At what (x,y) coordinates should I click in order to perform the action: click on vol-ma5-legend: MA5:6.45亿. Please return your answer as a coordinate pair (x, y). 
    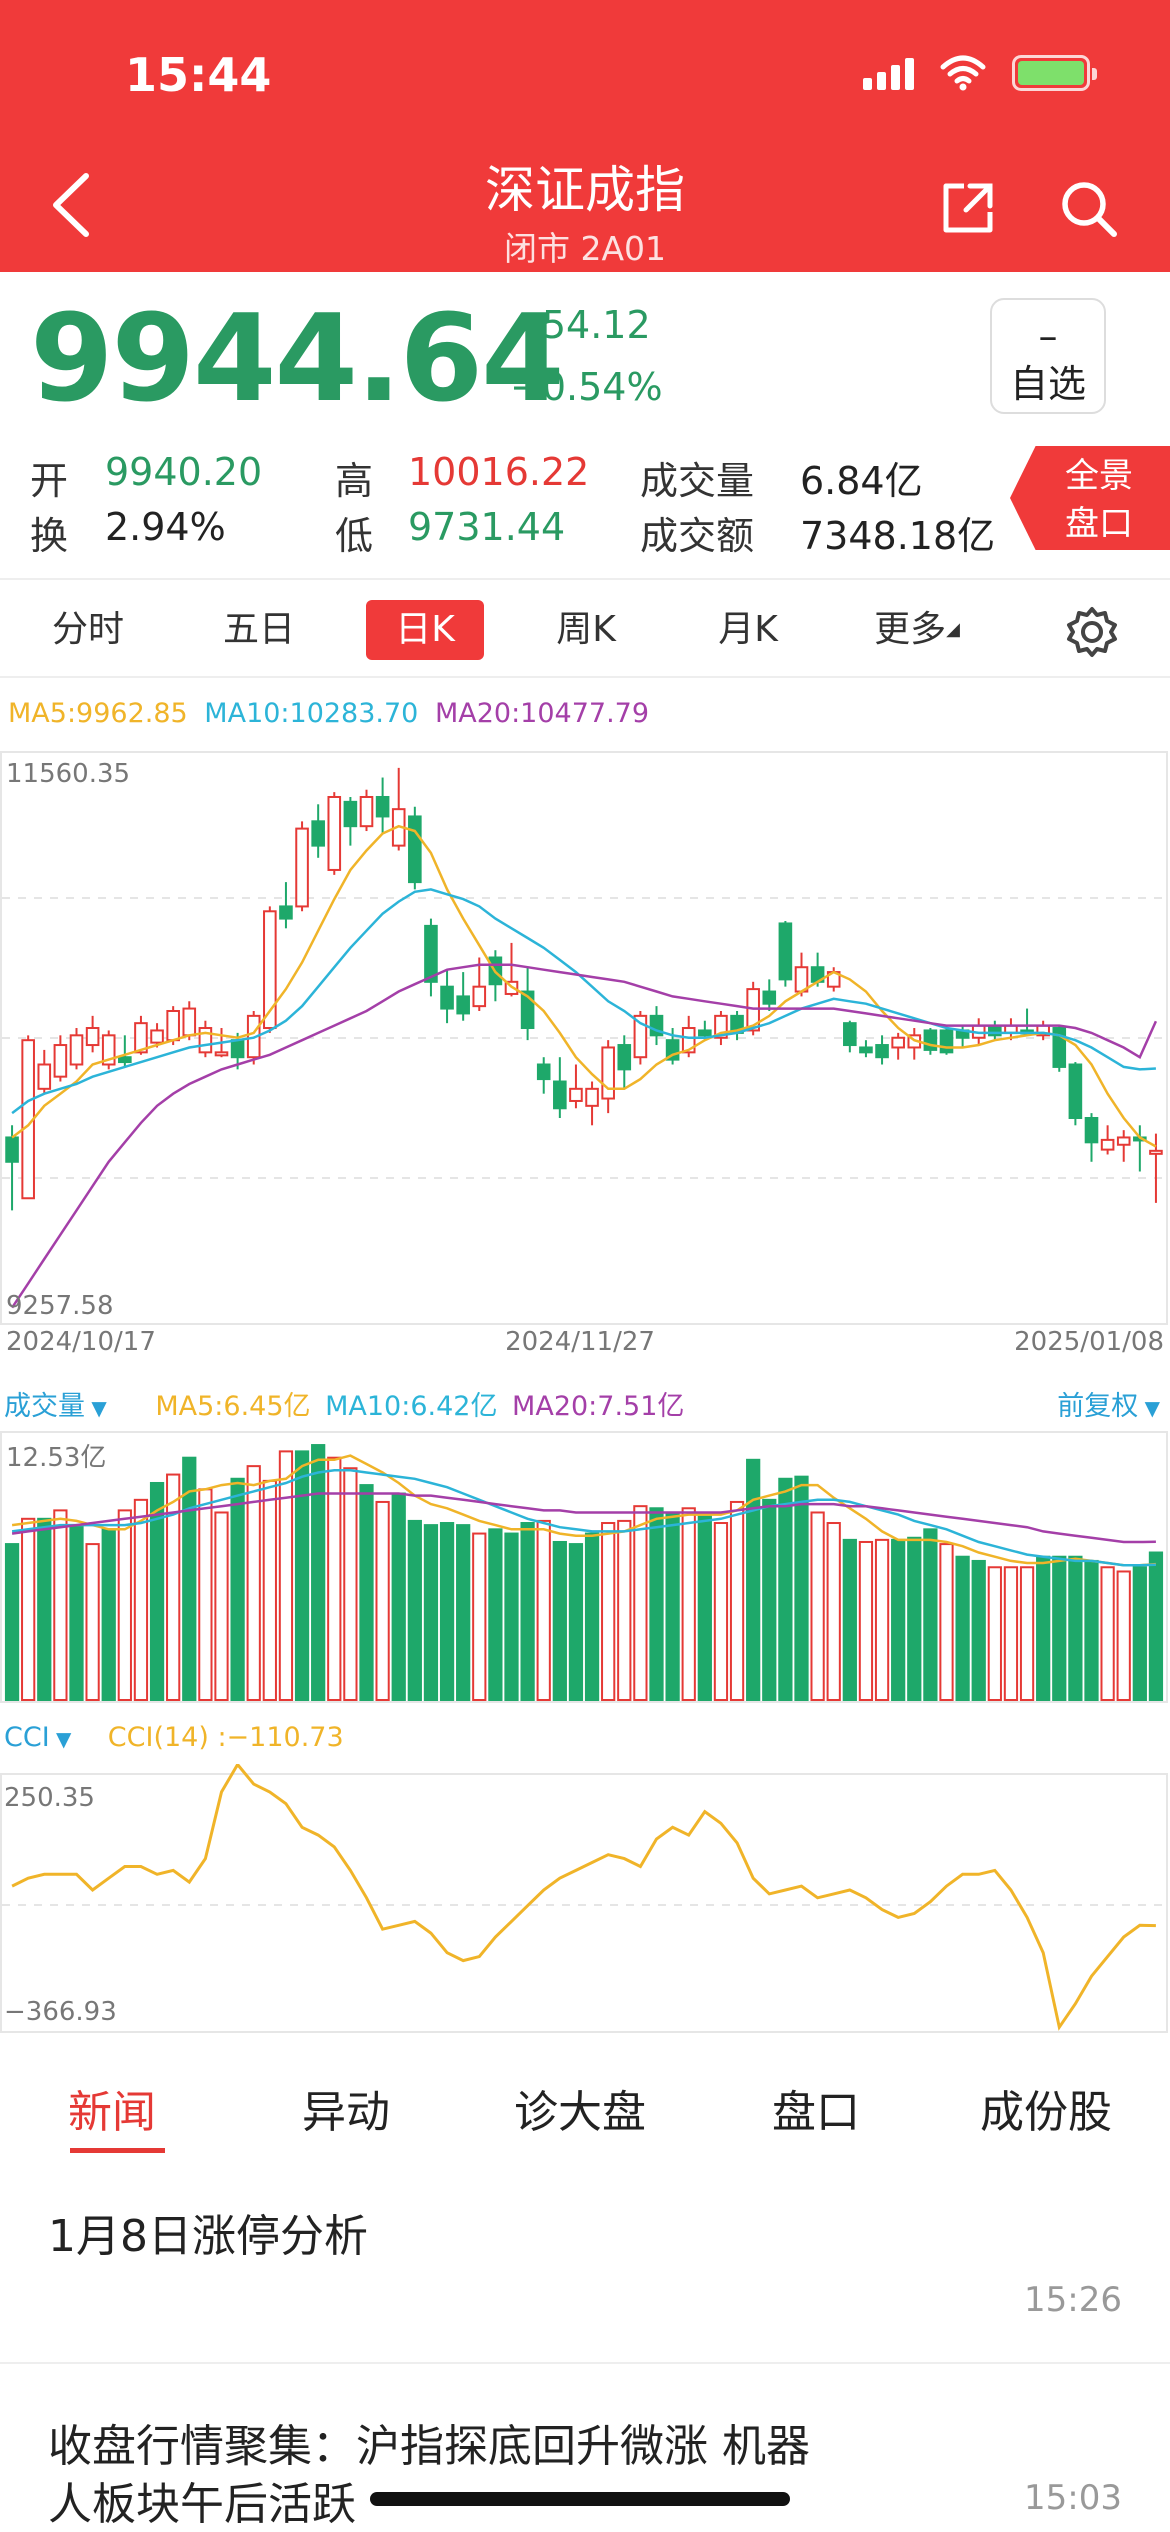
    Looking at the image, I should click on (233, 1406).